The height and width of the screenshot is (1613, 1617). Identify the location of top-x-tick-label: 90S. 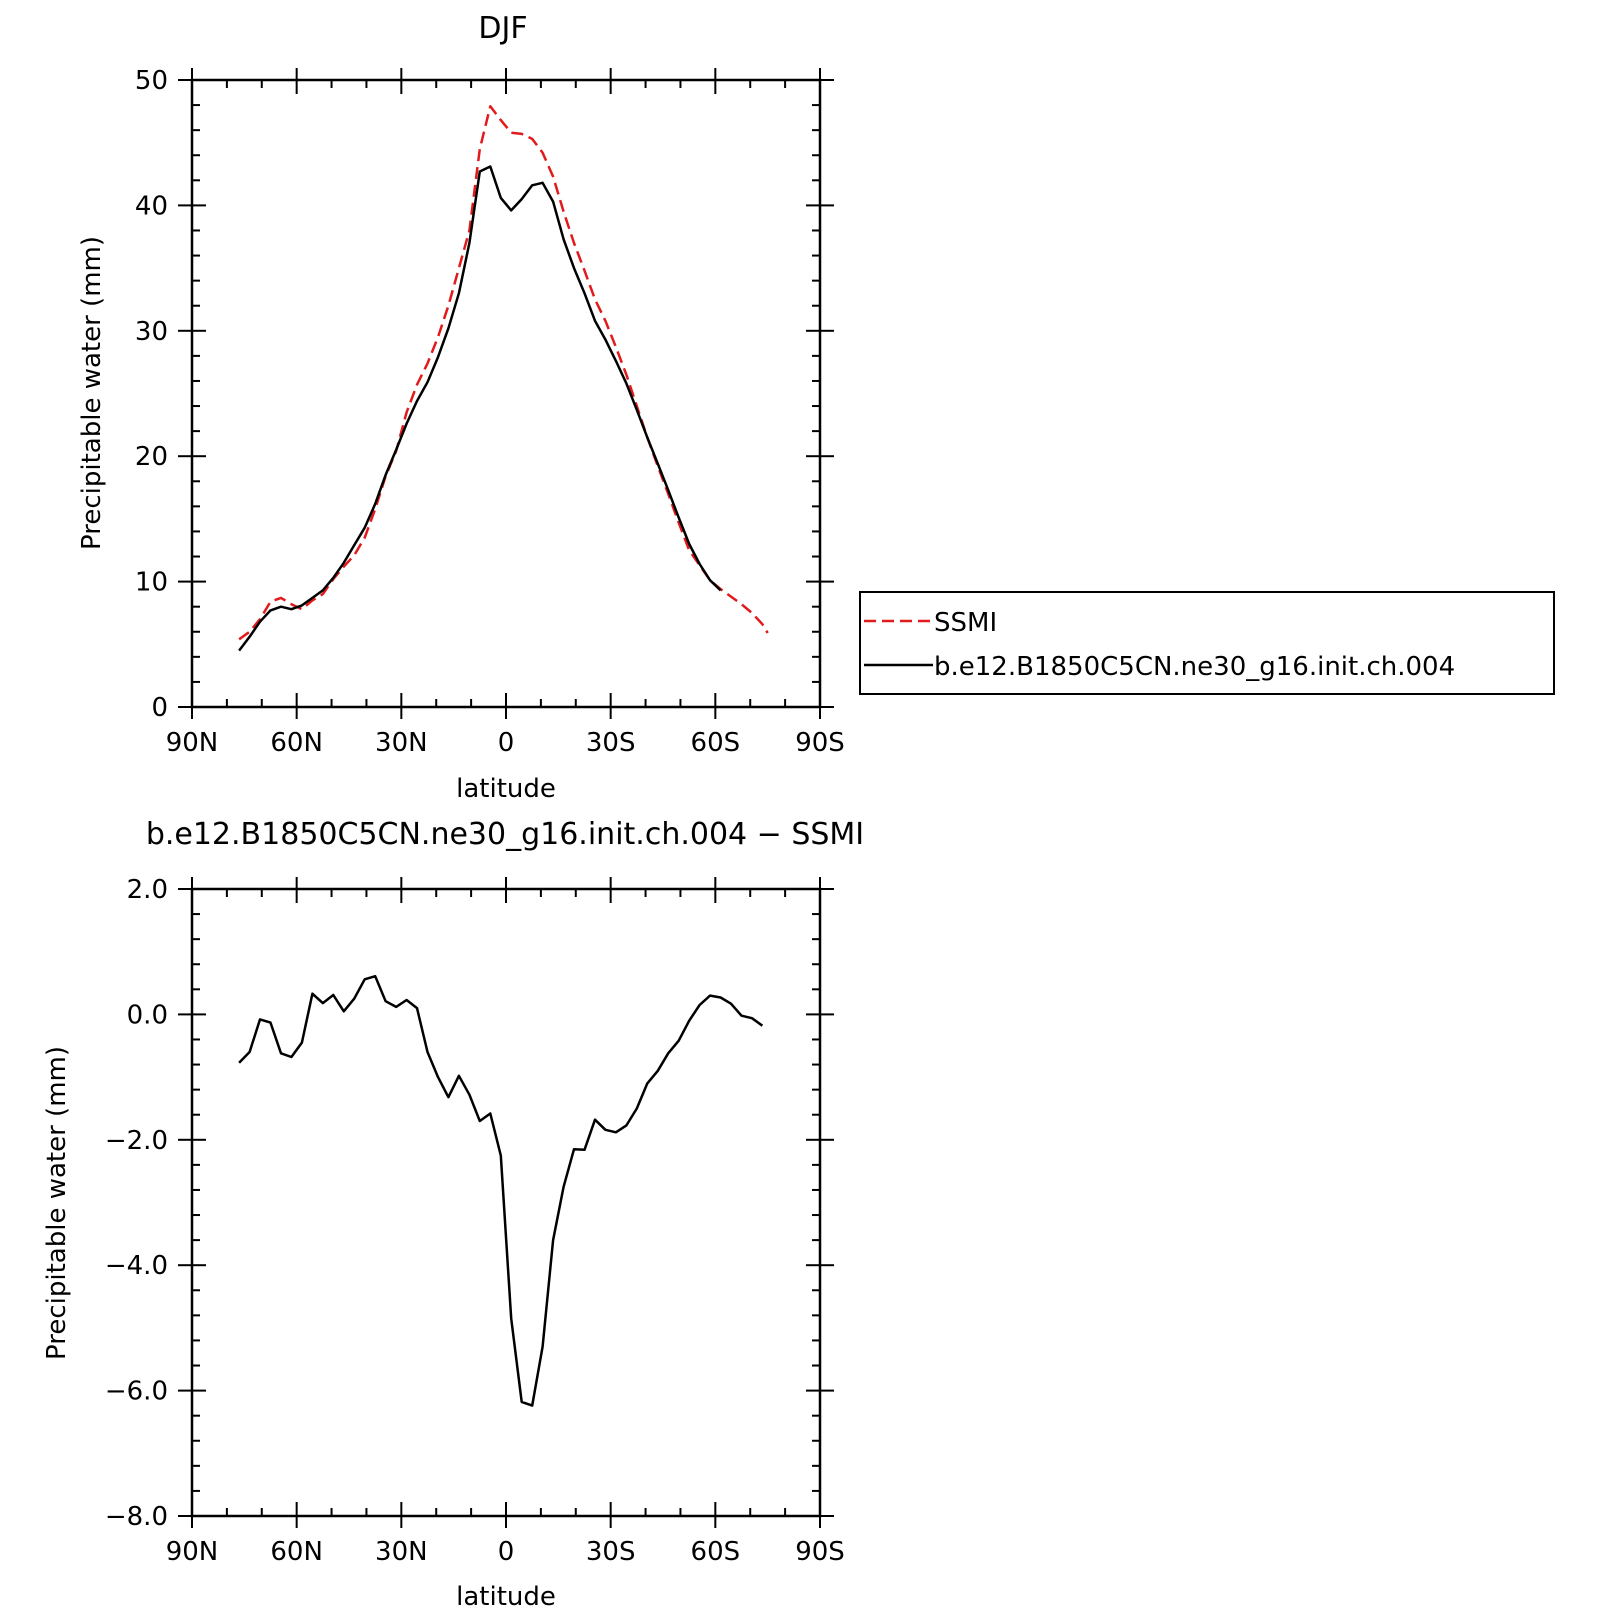
(820, 743).